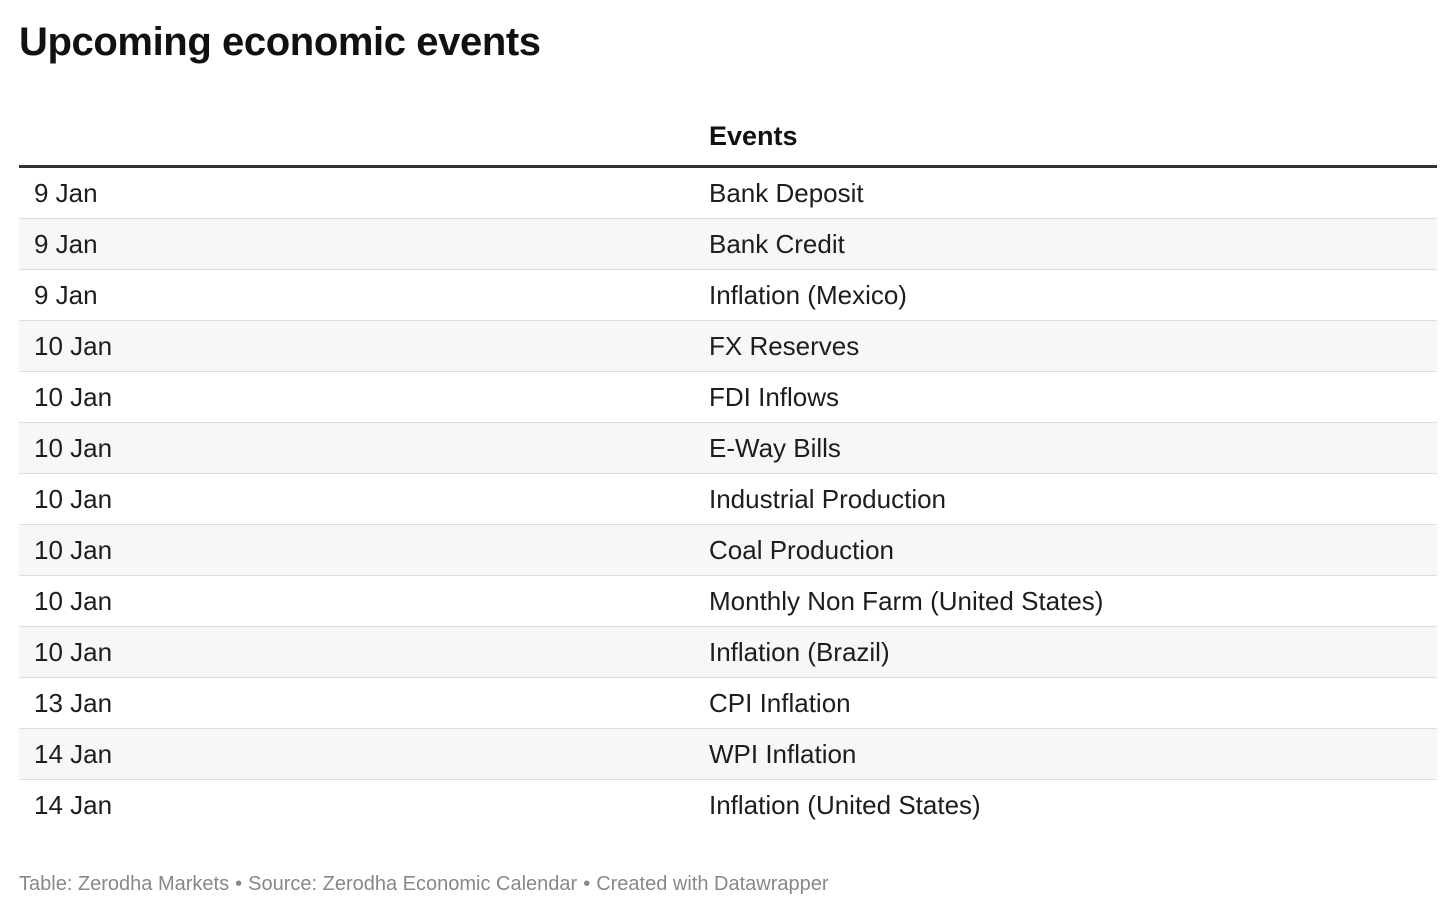 Image resolution: width=1456 pixels, height=915 pixels. I want to click on table-row: 9 Jan Bank Credit, so click(728, 244).